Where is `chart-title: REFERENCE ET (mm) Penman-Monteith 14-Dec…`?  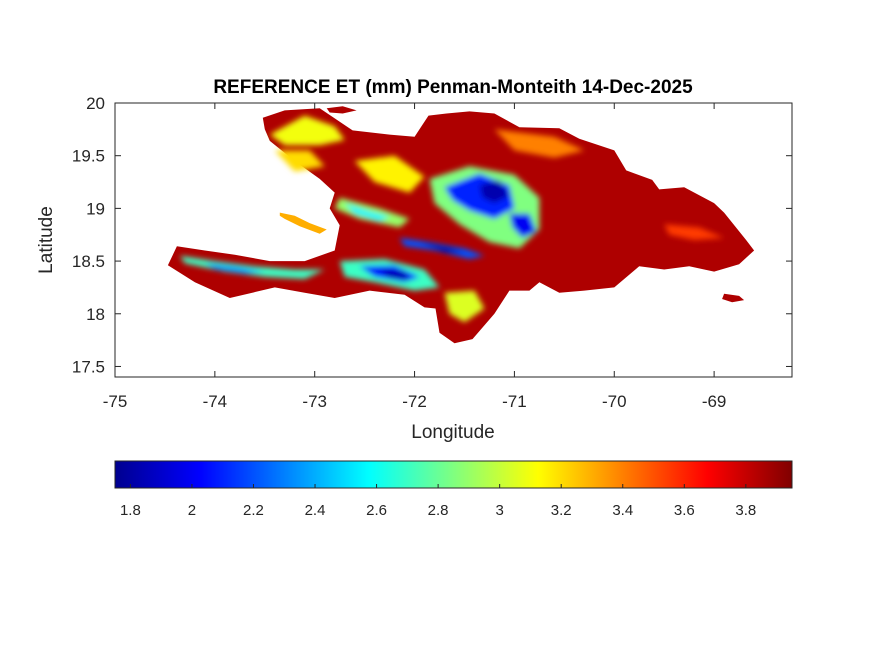 chart-title: REFERENCE ET (mm) Penman-Monteith 14-Dec… is located at coordinates (453, 87).